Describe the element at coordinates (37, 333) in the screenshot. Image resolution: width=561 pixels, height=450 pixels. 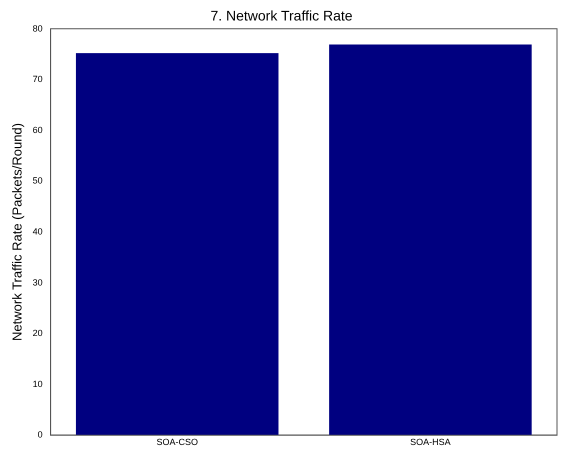
I see `y-tick-label: 20` at that location.